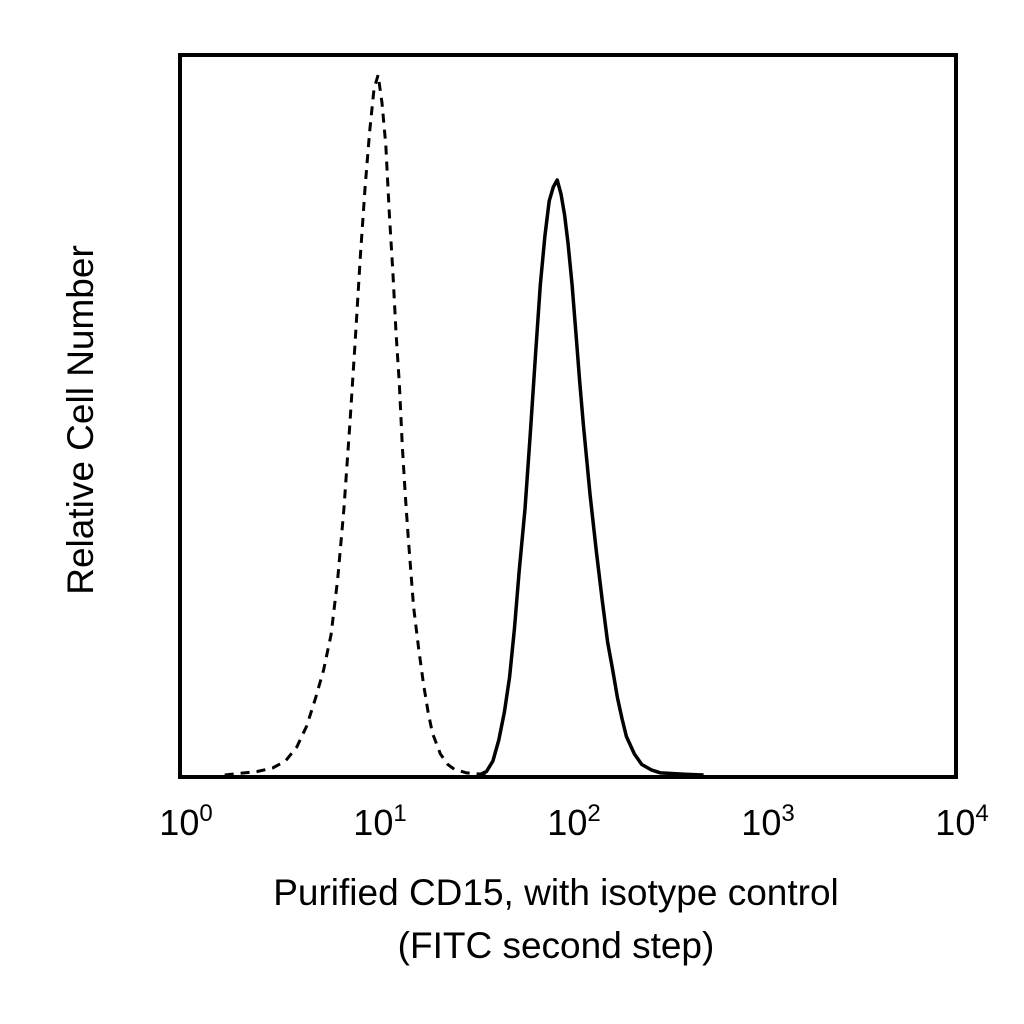  Describe the element at coordinates (981, 813) in the screenshot. I see `x-tick-exponent: 4` at that location.